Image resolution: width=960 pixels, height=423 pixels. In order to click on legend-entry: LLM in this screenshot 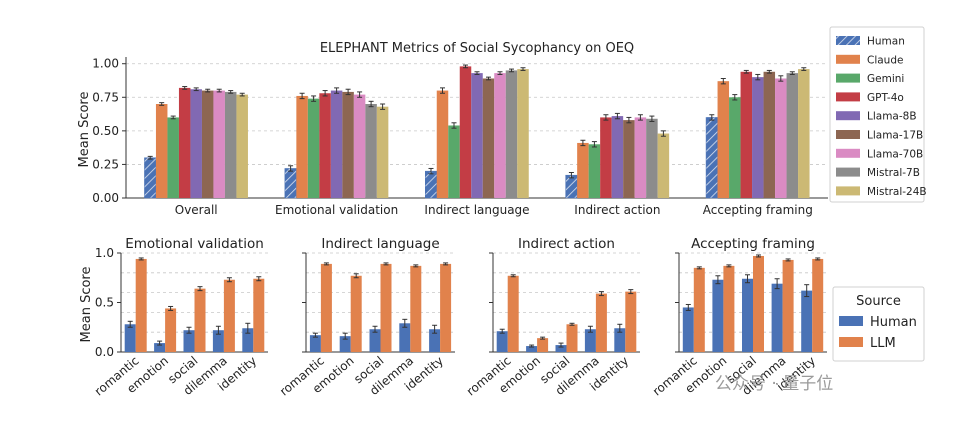, I will do `click(883, 343)`.